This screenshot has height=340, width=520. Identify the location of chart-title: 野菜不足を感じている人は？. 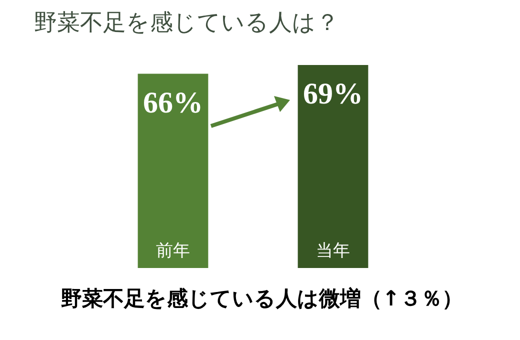
(186, 23).